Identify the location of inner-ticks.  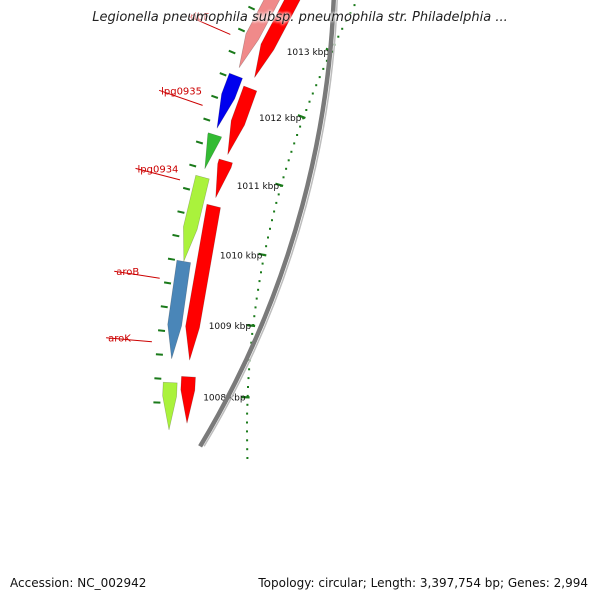
(204, 204).